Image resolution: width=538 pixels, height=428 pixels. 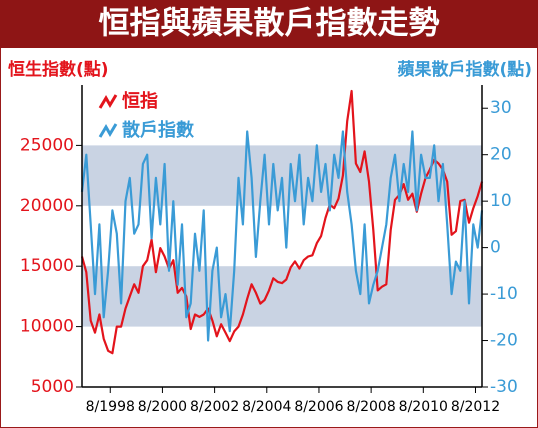 What do you see at coordinates (47, 145) in the screenshot?
I see `y-tick-label: 25000` at bounding box center [47, 145].